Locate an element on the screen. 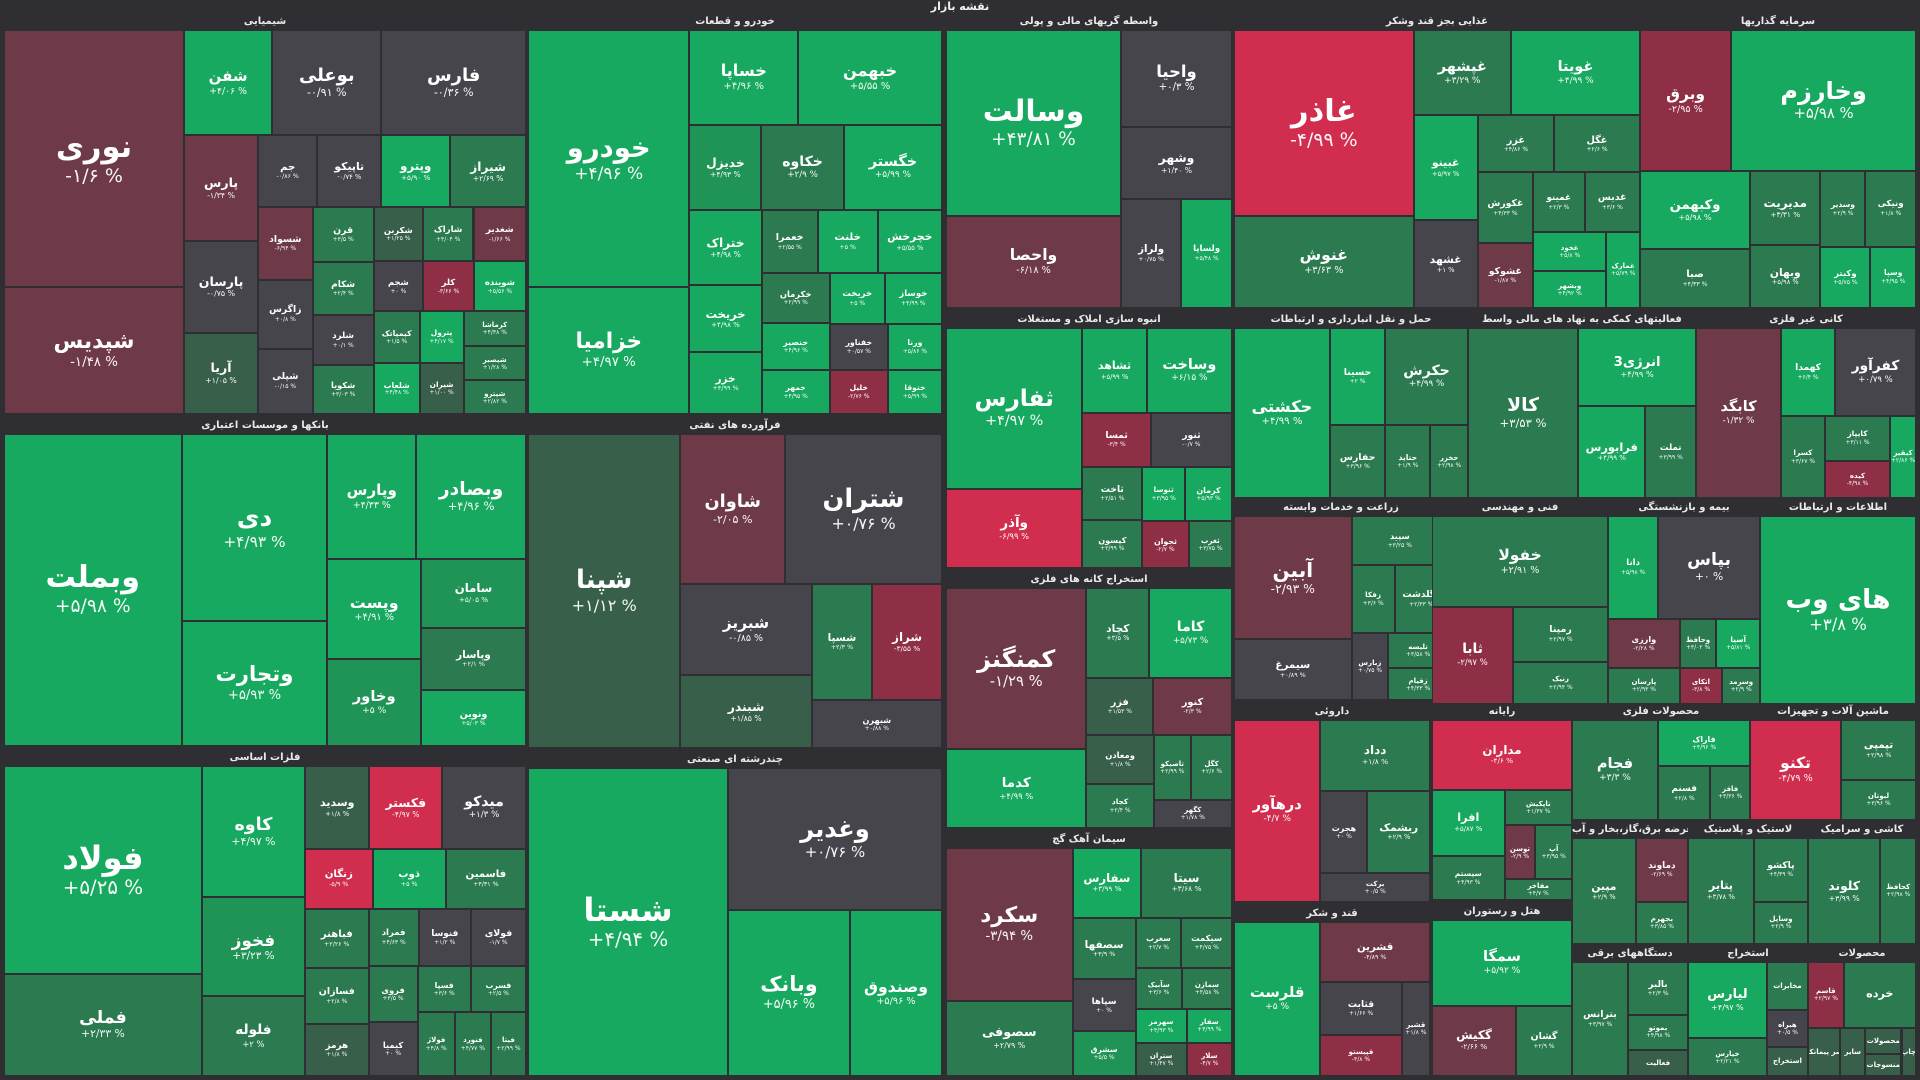 The width and height of the screenshot is (1920, 1080). stock-tile: خعمرا +۲/۵۵ % is located at coordinates (789, 241).